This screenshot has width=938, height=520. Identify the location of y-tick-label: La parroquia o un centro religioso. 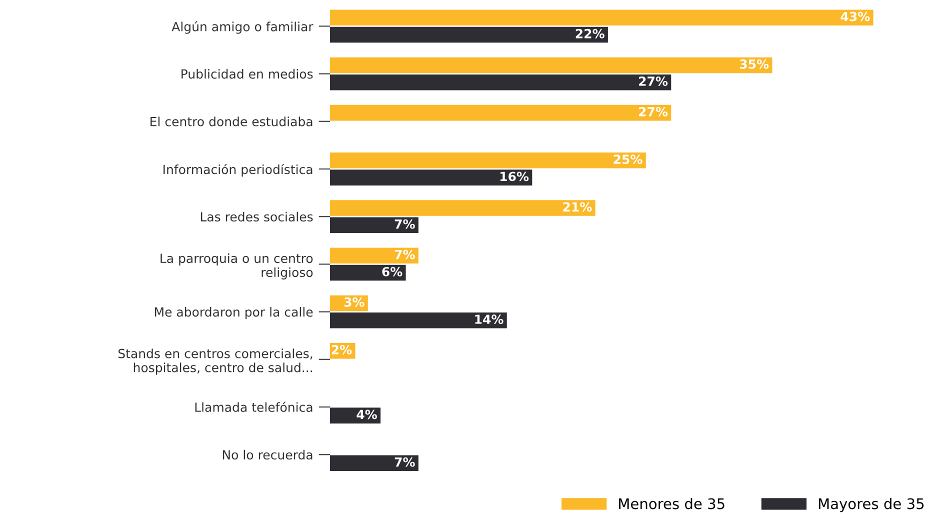
(236, 266).